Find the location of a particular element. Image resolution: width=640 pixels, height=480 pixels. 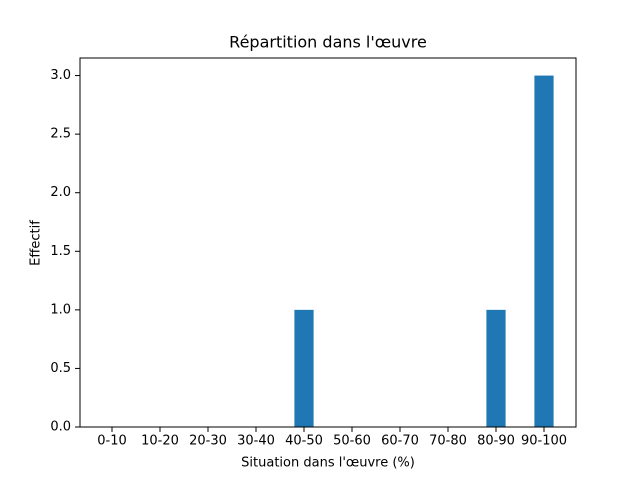

x-tick-label: 30-40 is located at coordinates (256, 441).